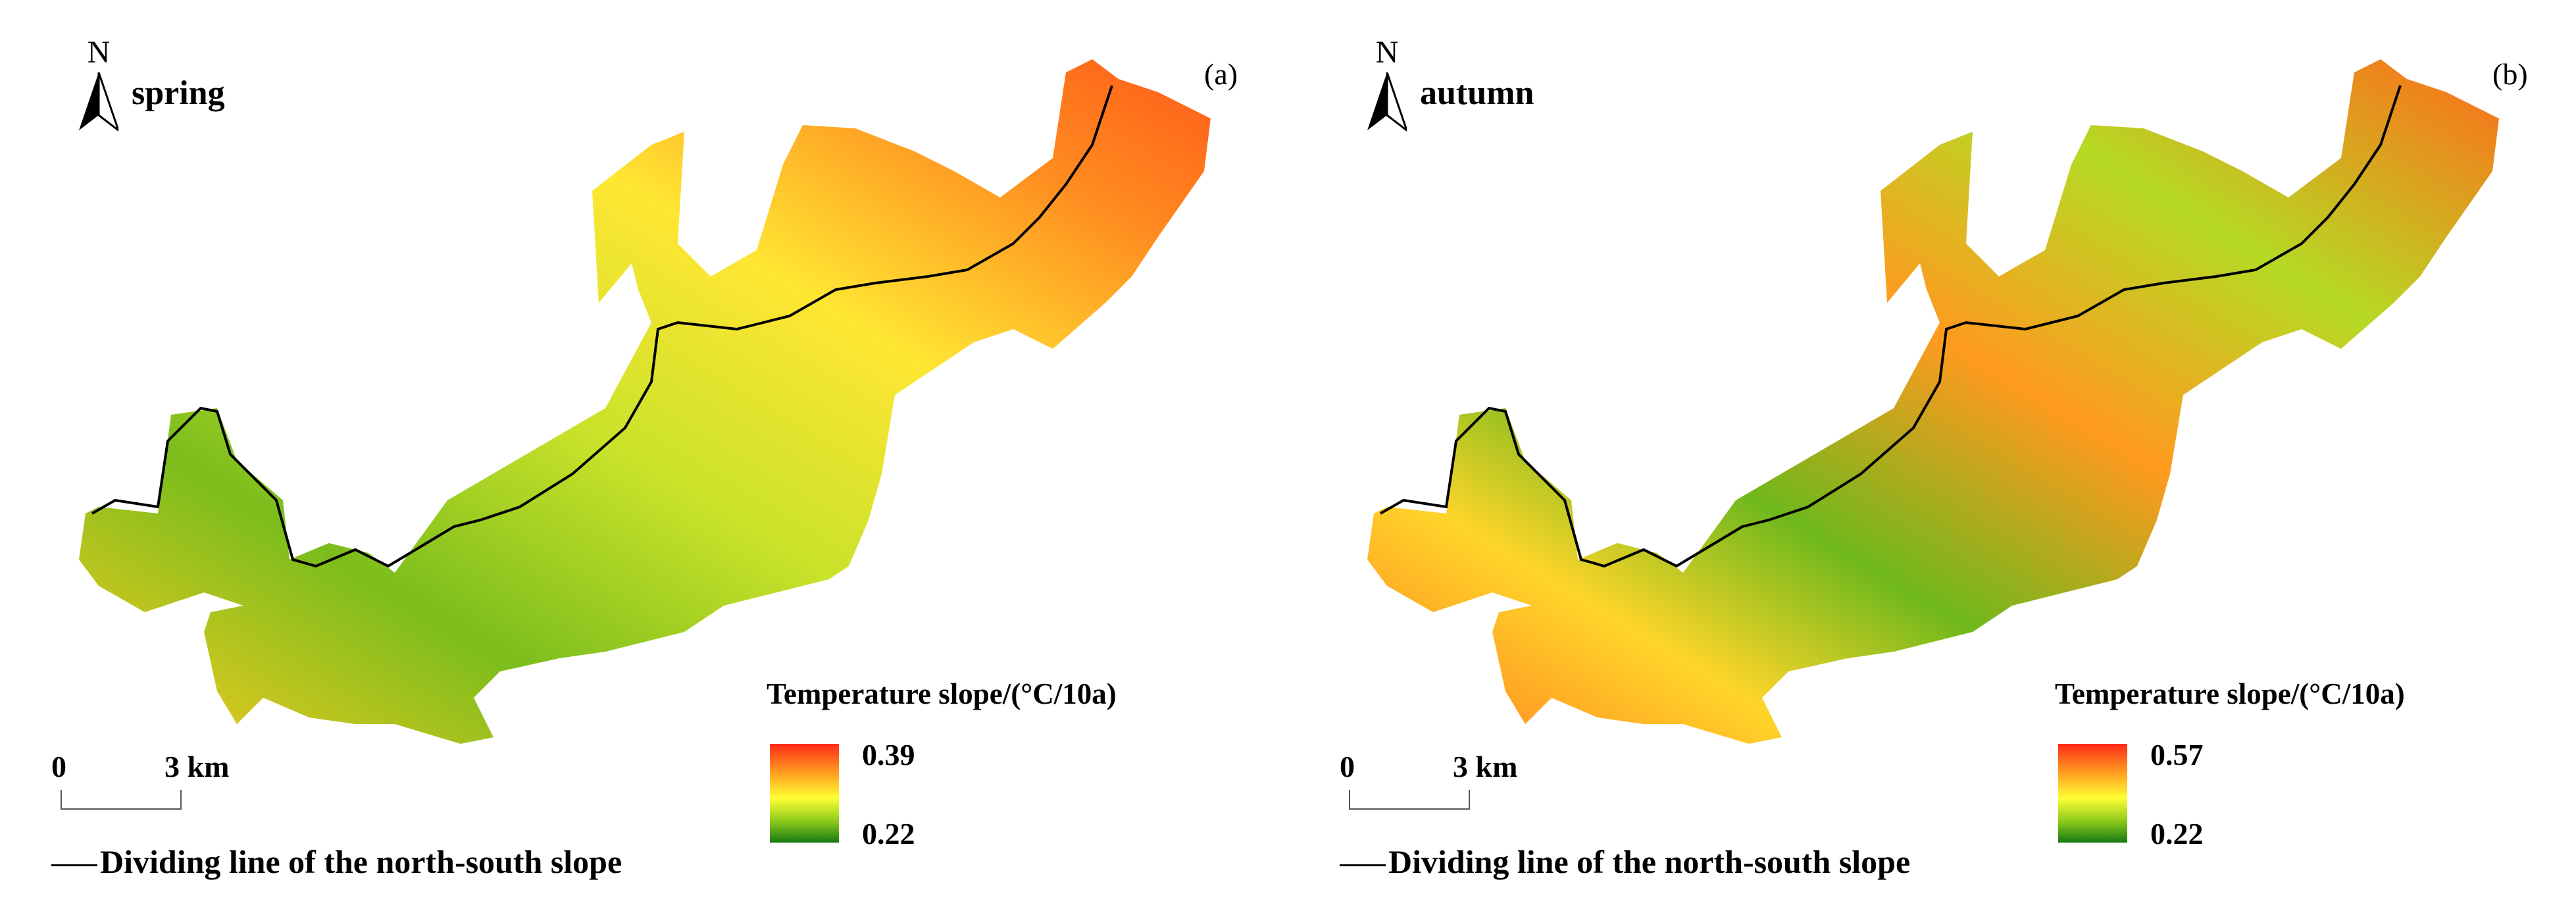 The image size is (2576, 915). Describe the element at coordinates (2177, 754) in the screenshot. I see `legend-max-value: 0.57` at that location.